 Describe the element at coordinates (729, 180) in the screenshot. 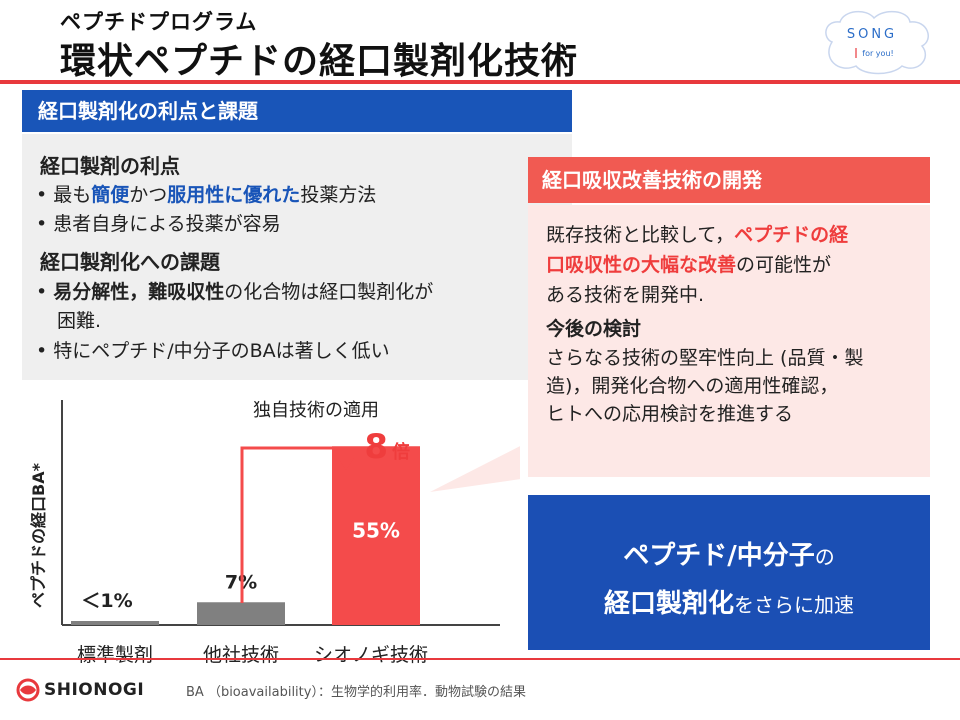

I see `absorption-tech-heading: 経口吸収改善技術の開発` at that location.